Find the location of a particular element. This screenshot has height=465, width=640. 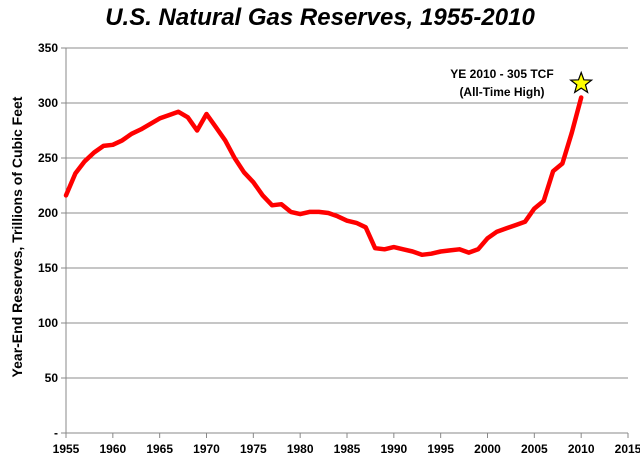

annotation-line-2: (All-Time High) is located at coordinates (501, 92).